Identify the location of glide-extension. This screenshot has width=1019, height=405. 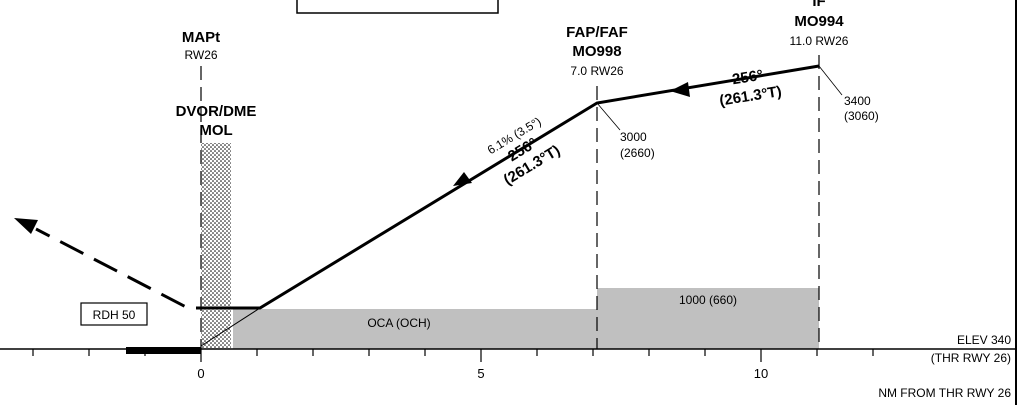
(230, 327).